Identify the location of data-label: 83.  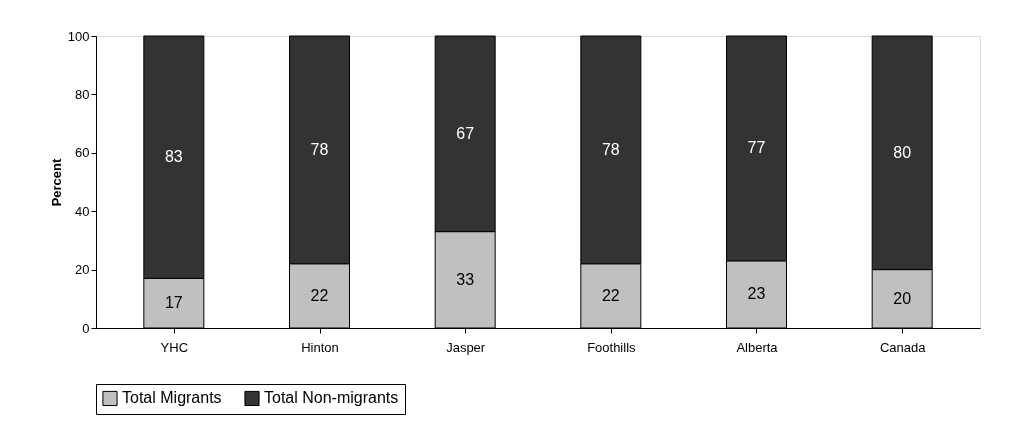
(173, 157).